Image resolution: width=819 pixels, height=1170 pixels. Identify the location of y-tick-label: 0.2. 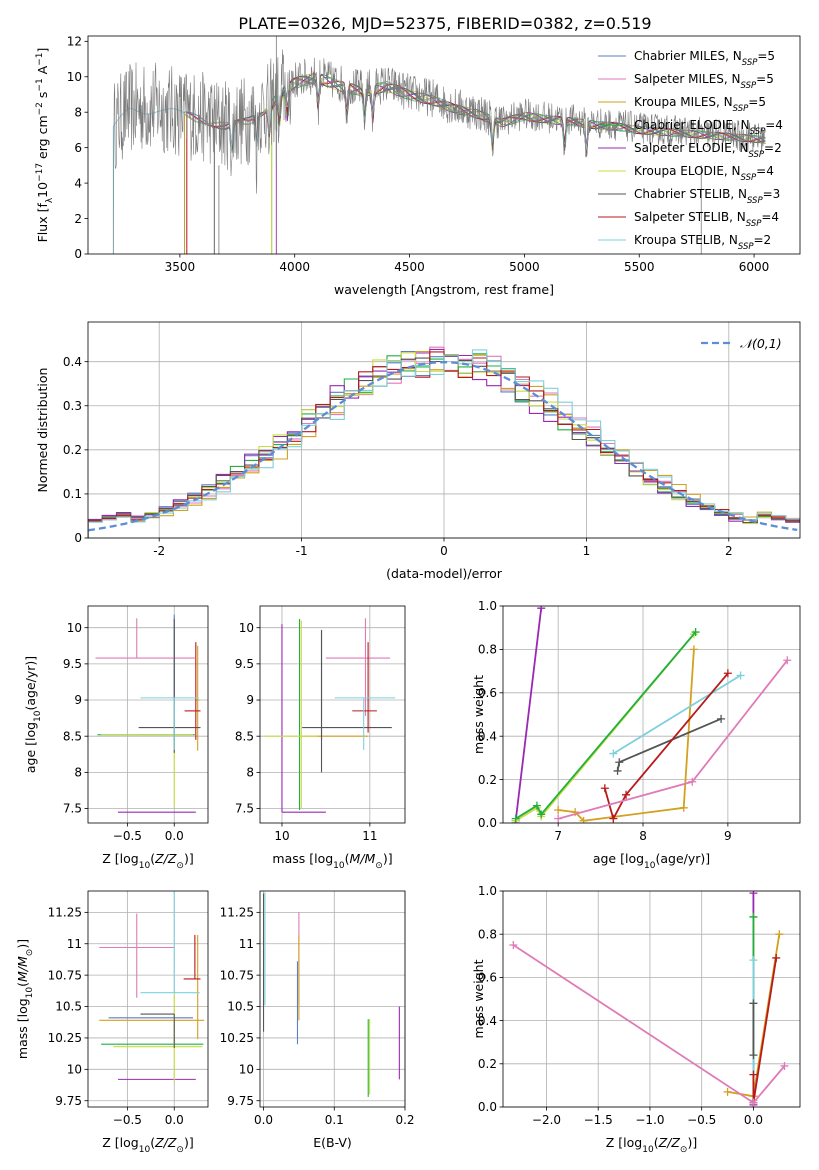
(487, 1064).